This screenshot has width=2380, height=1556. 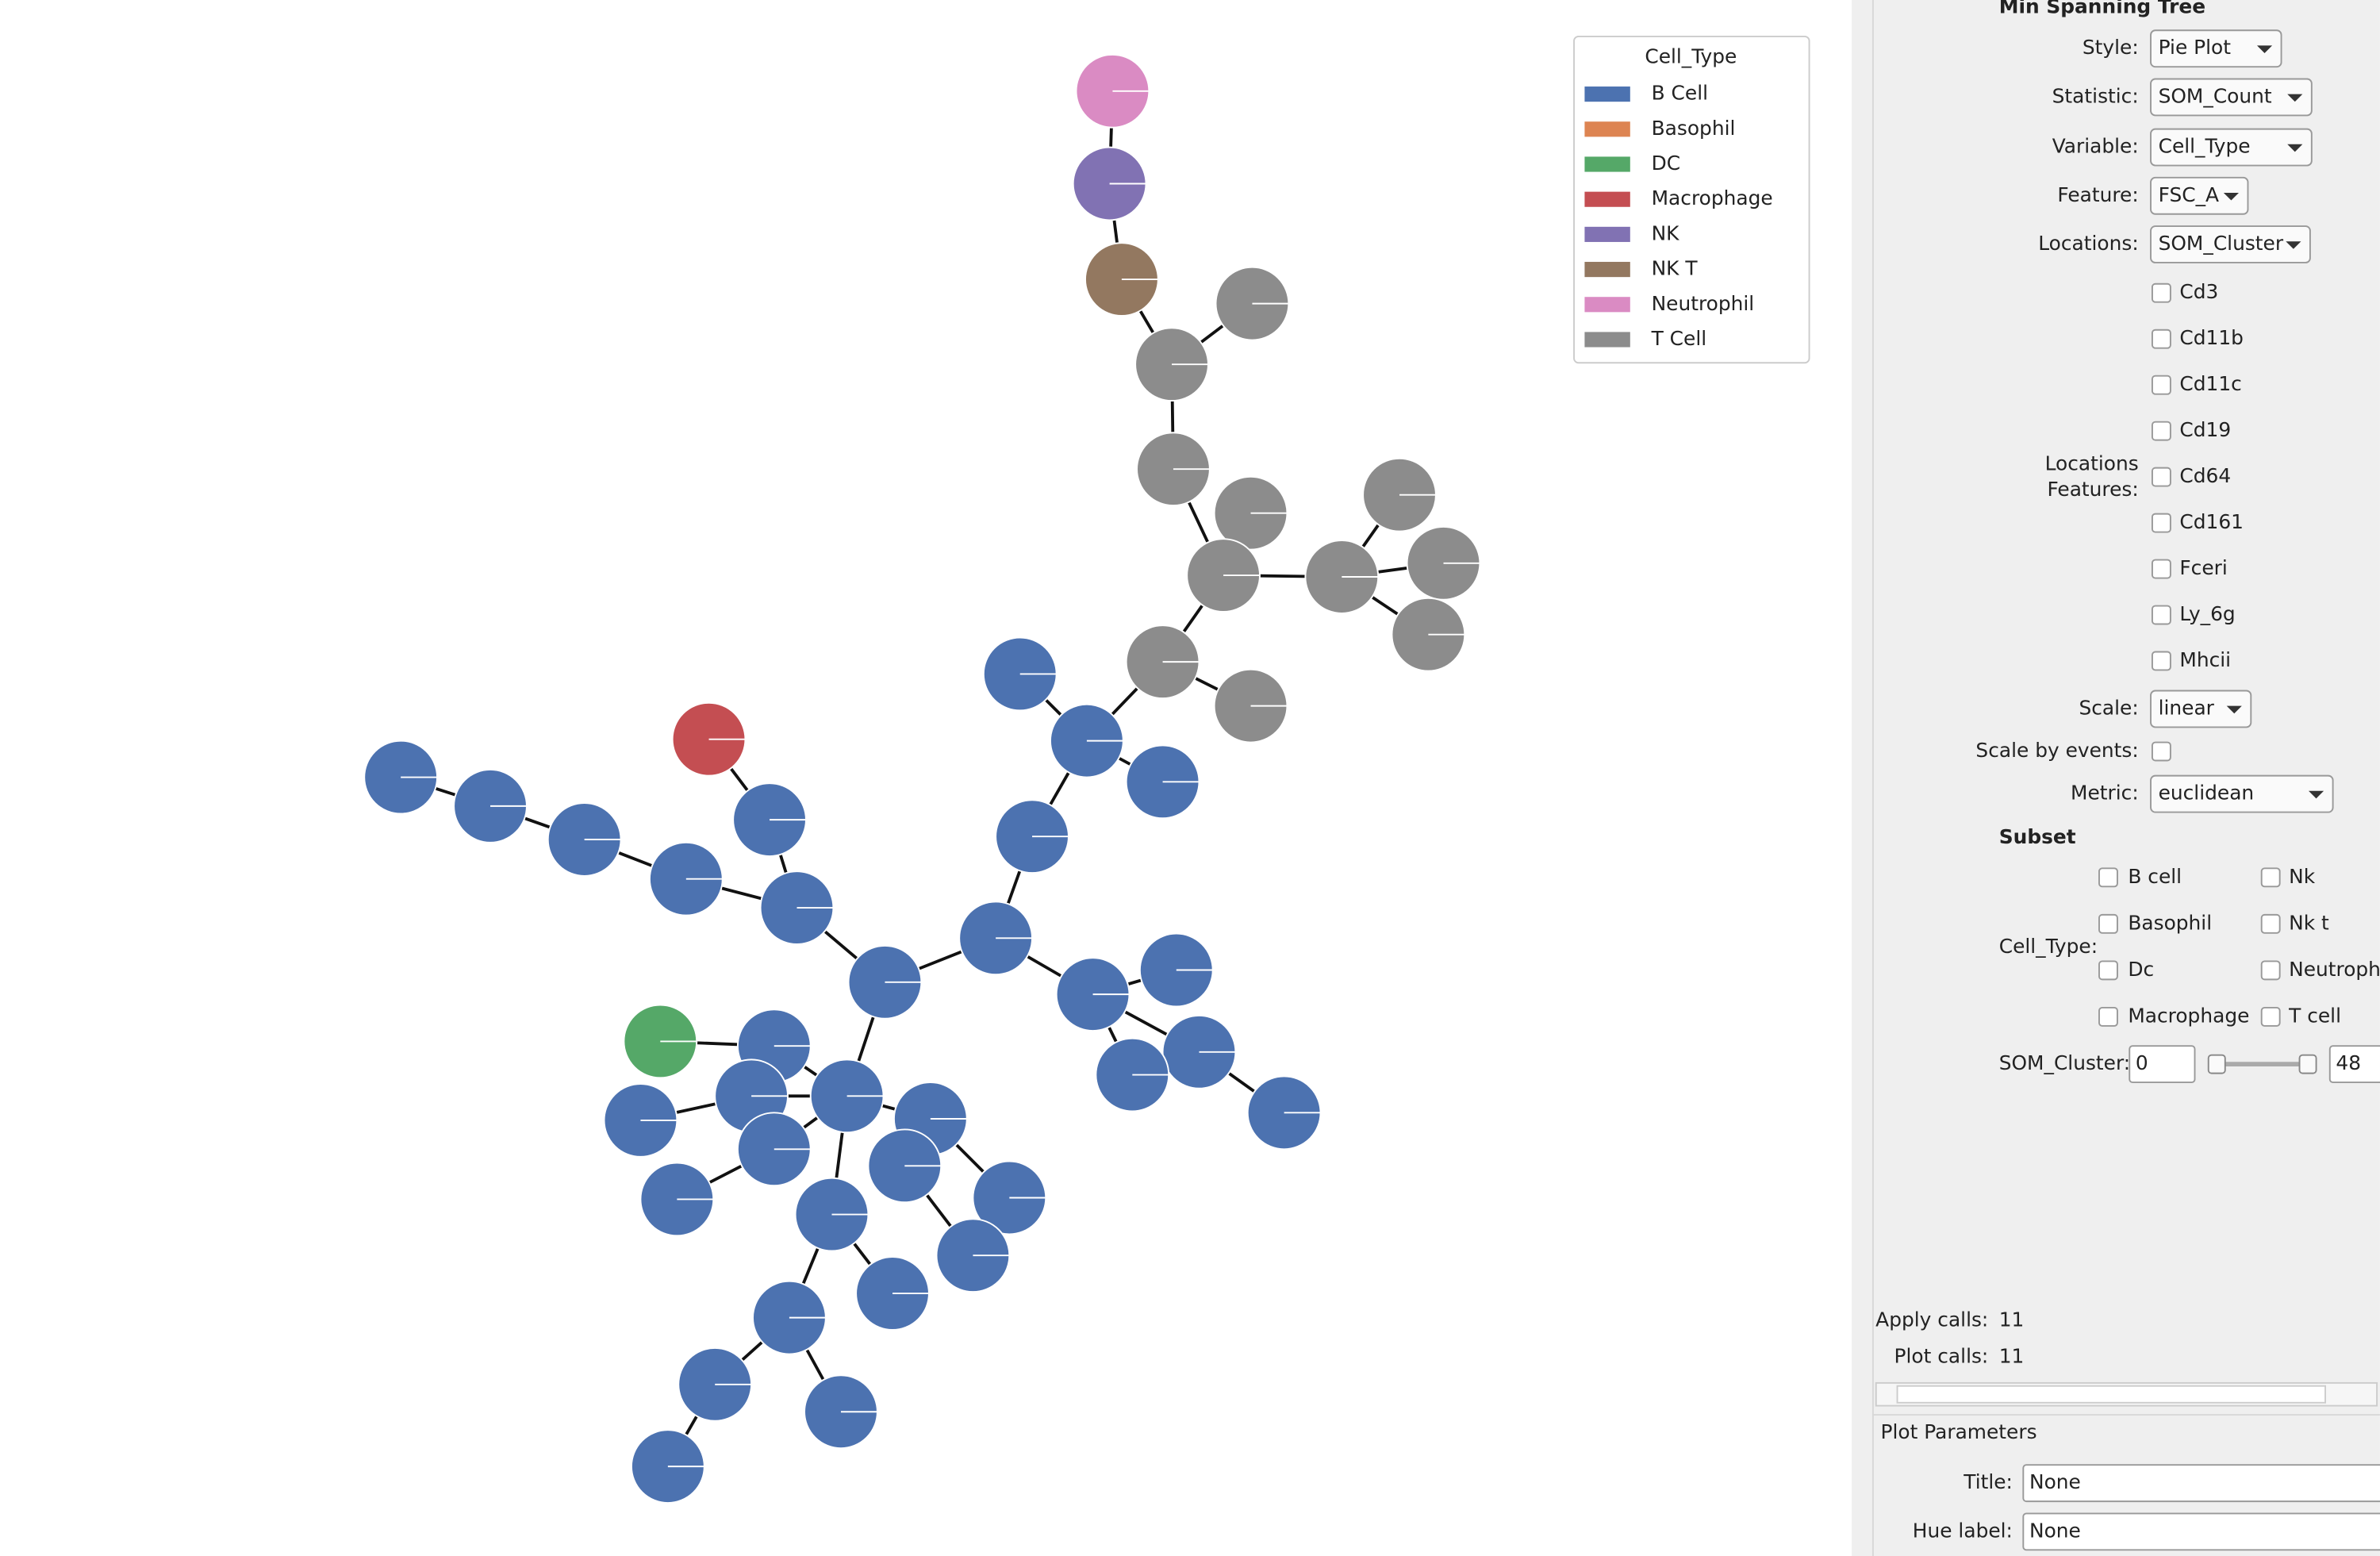 I want to click on checkbox-label: Fceri, so click(x=2203, y=567).